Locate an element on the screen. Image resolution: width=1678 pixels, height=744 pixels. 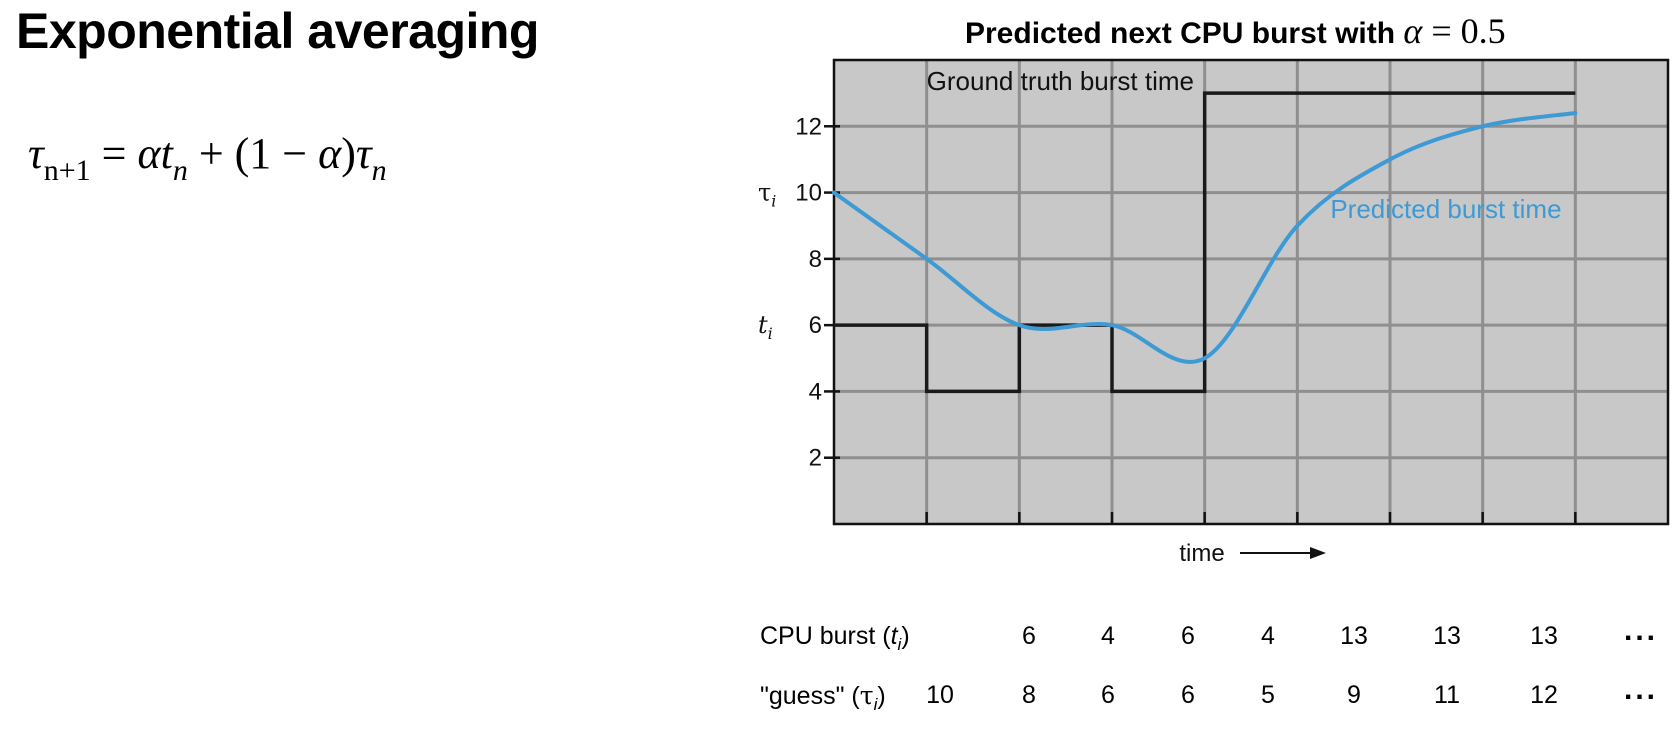
t-i-axis-label: ti is located at coordinates (765, 327).